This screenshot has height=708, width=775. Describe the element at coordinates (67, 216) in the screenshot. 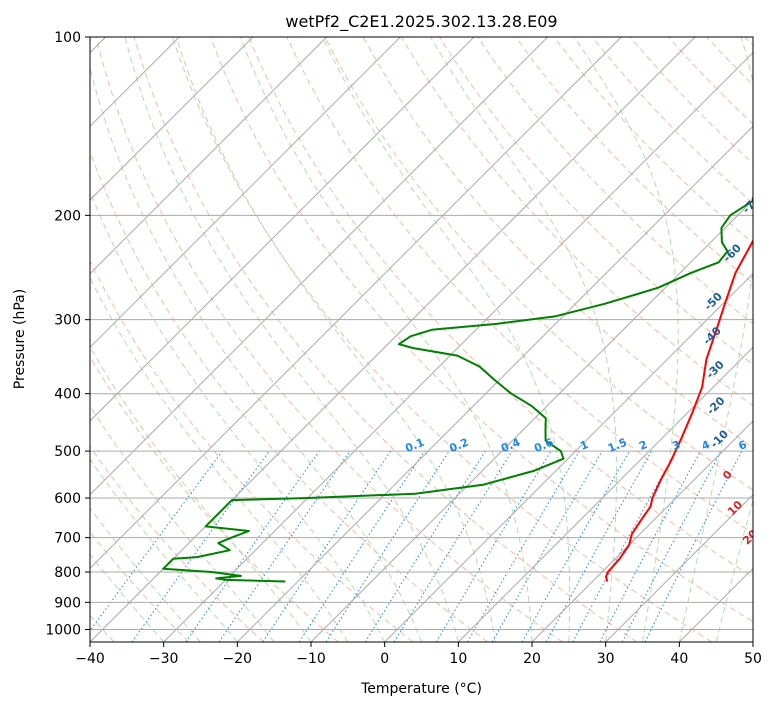

I see `y-tick-label: 200` at that location.